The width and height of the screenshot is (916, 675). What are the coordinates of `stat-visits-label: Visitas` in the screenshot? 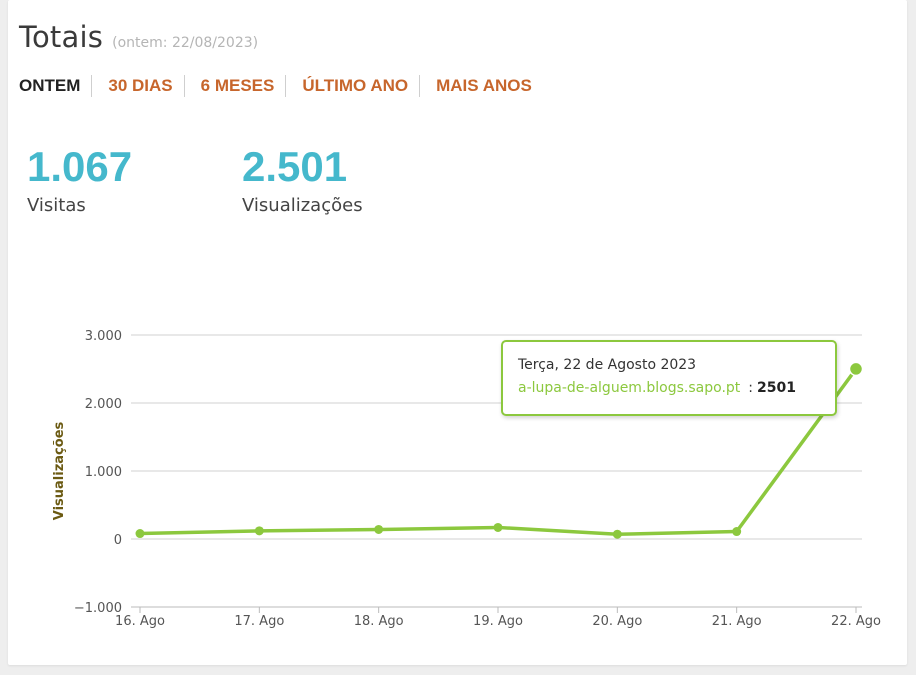 It's located at (56, 205).